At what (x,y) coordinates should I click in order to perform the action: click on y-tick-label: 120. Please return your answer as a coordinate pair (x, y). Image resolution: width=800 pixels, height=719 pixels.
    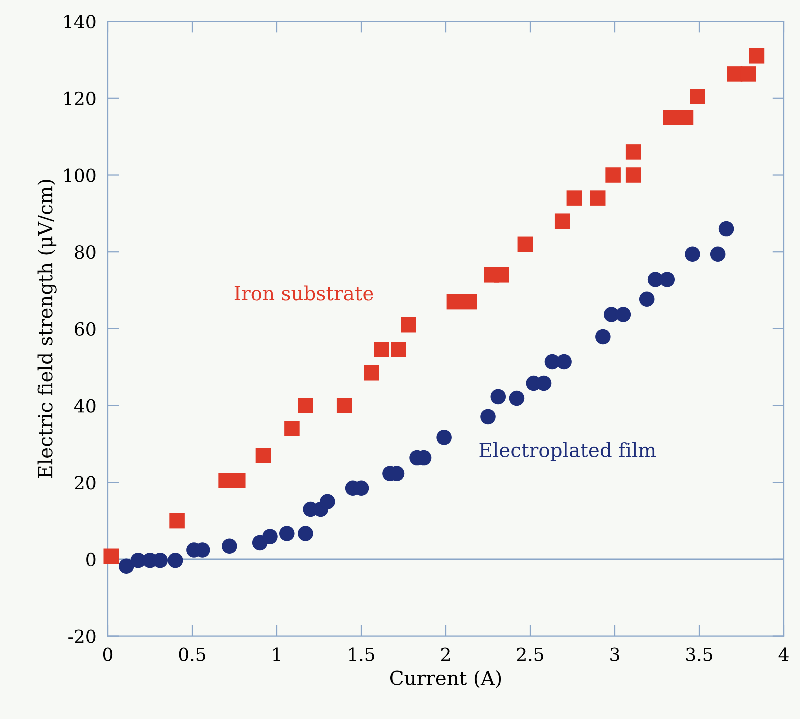
    Looking at the image, I should click on (80, 99).